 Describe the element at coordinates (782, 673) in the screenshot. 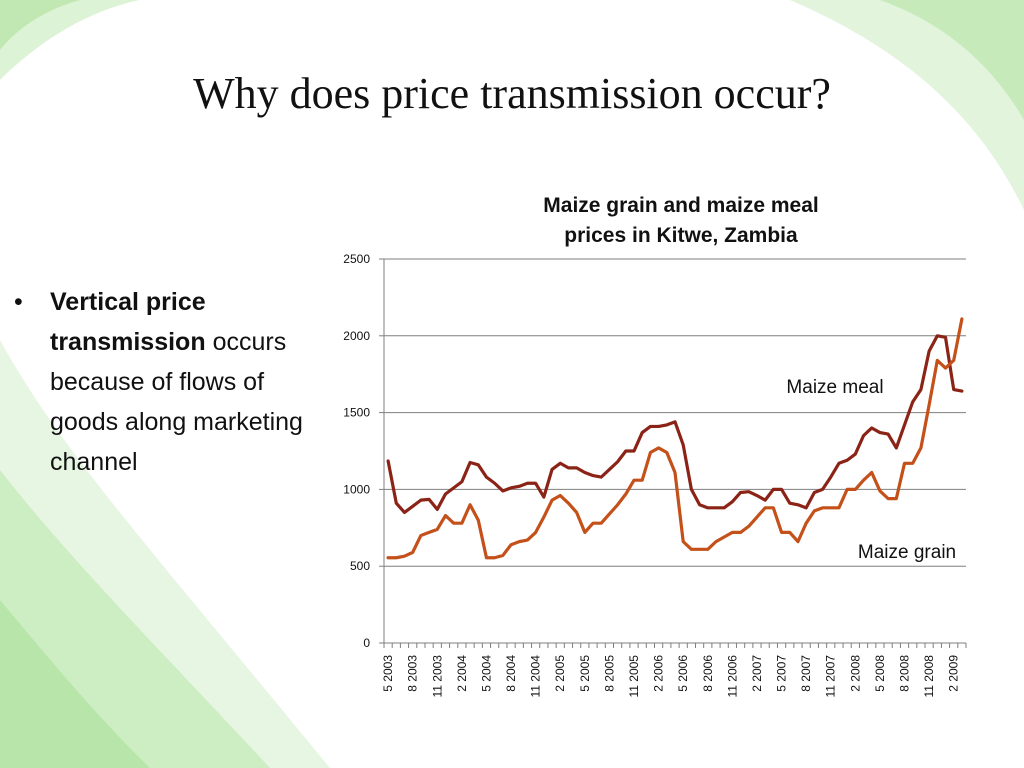

I see `x-tick-label: 5 2007` at that location.